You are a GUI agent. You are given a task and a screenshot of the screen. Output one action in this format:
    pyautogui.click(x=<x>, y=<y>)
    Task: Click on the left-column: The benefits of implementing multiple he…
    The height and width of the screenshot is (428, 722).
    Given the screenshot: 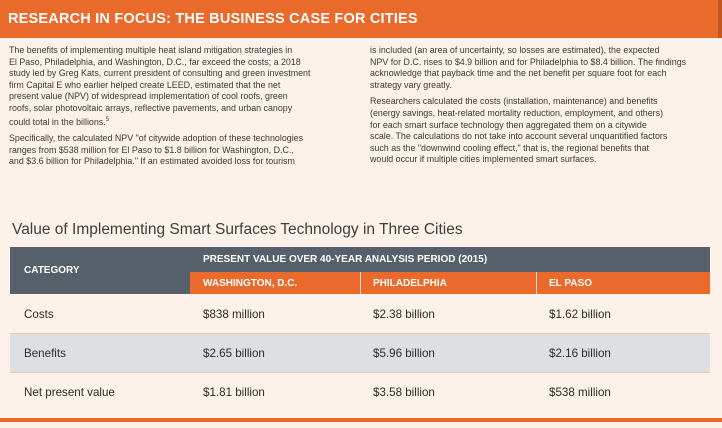 What is the action you would take?
    pyautogui.click(x=180, y=109)
    